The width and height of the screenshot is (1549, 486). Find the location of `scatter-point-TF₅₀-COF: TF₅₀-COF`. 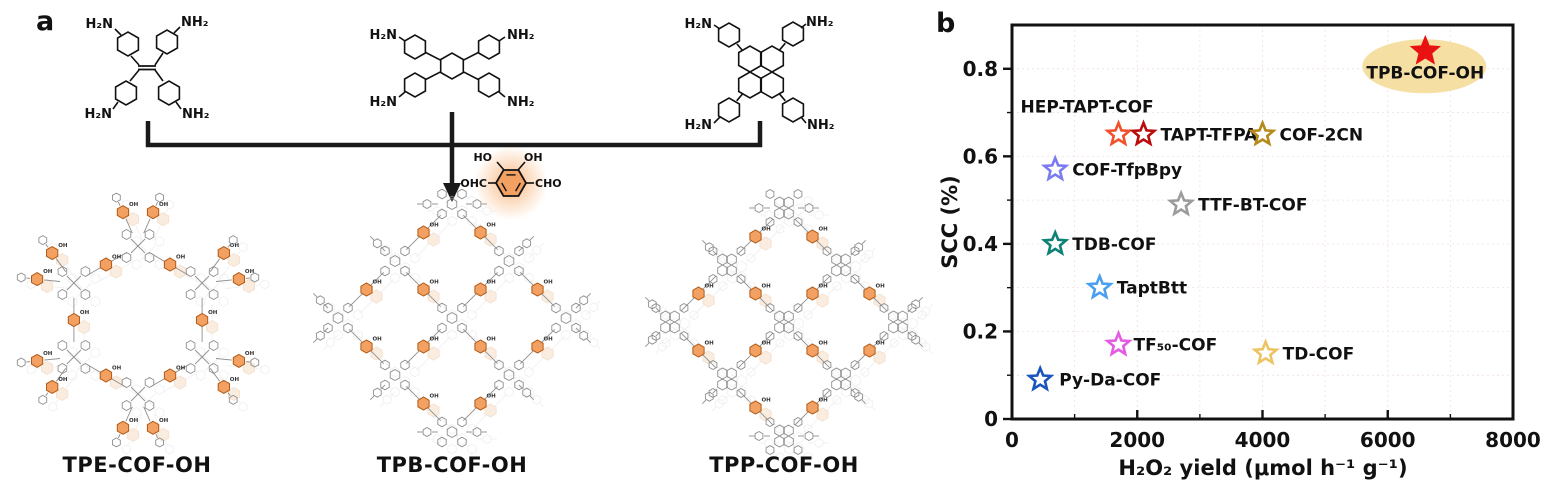

scatter-point-TF₅₀-COF: TF₅₀-COF is located at coordinates (1161, 343).